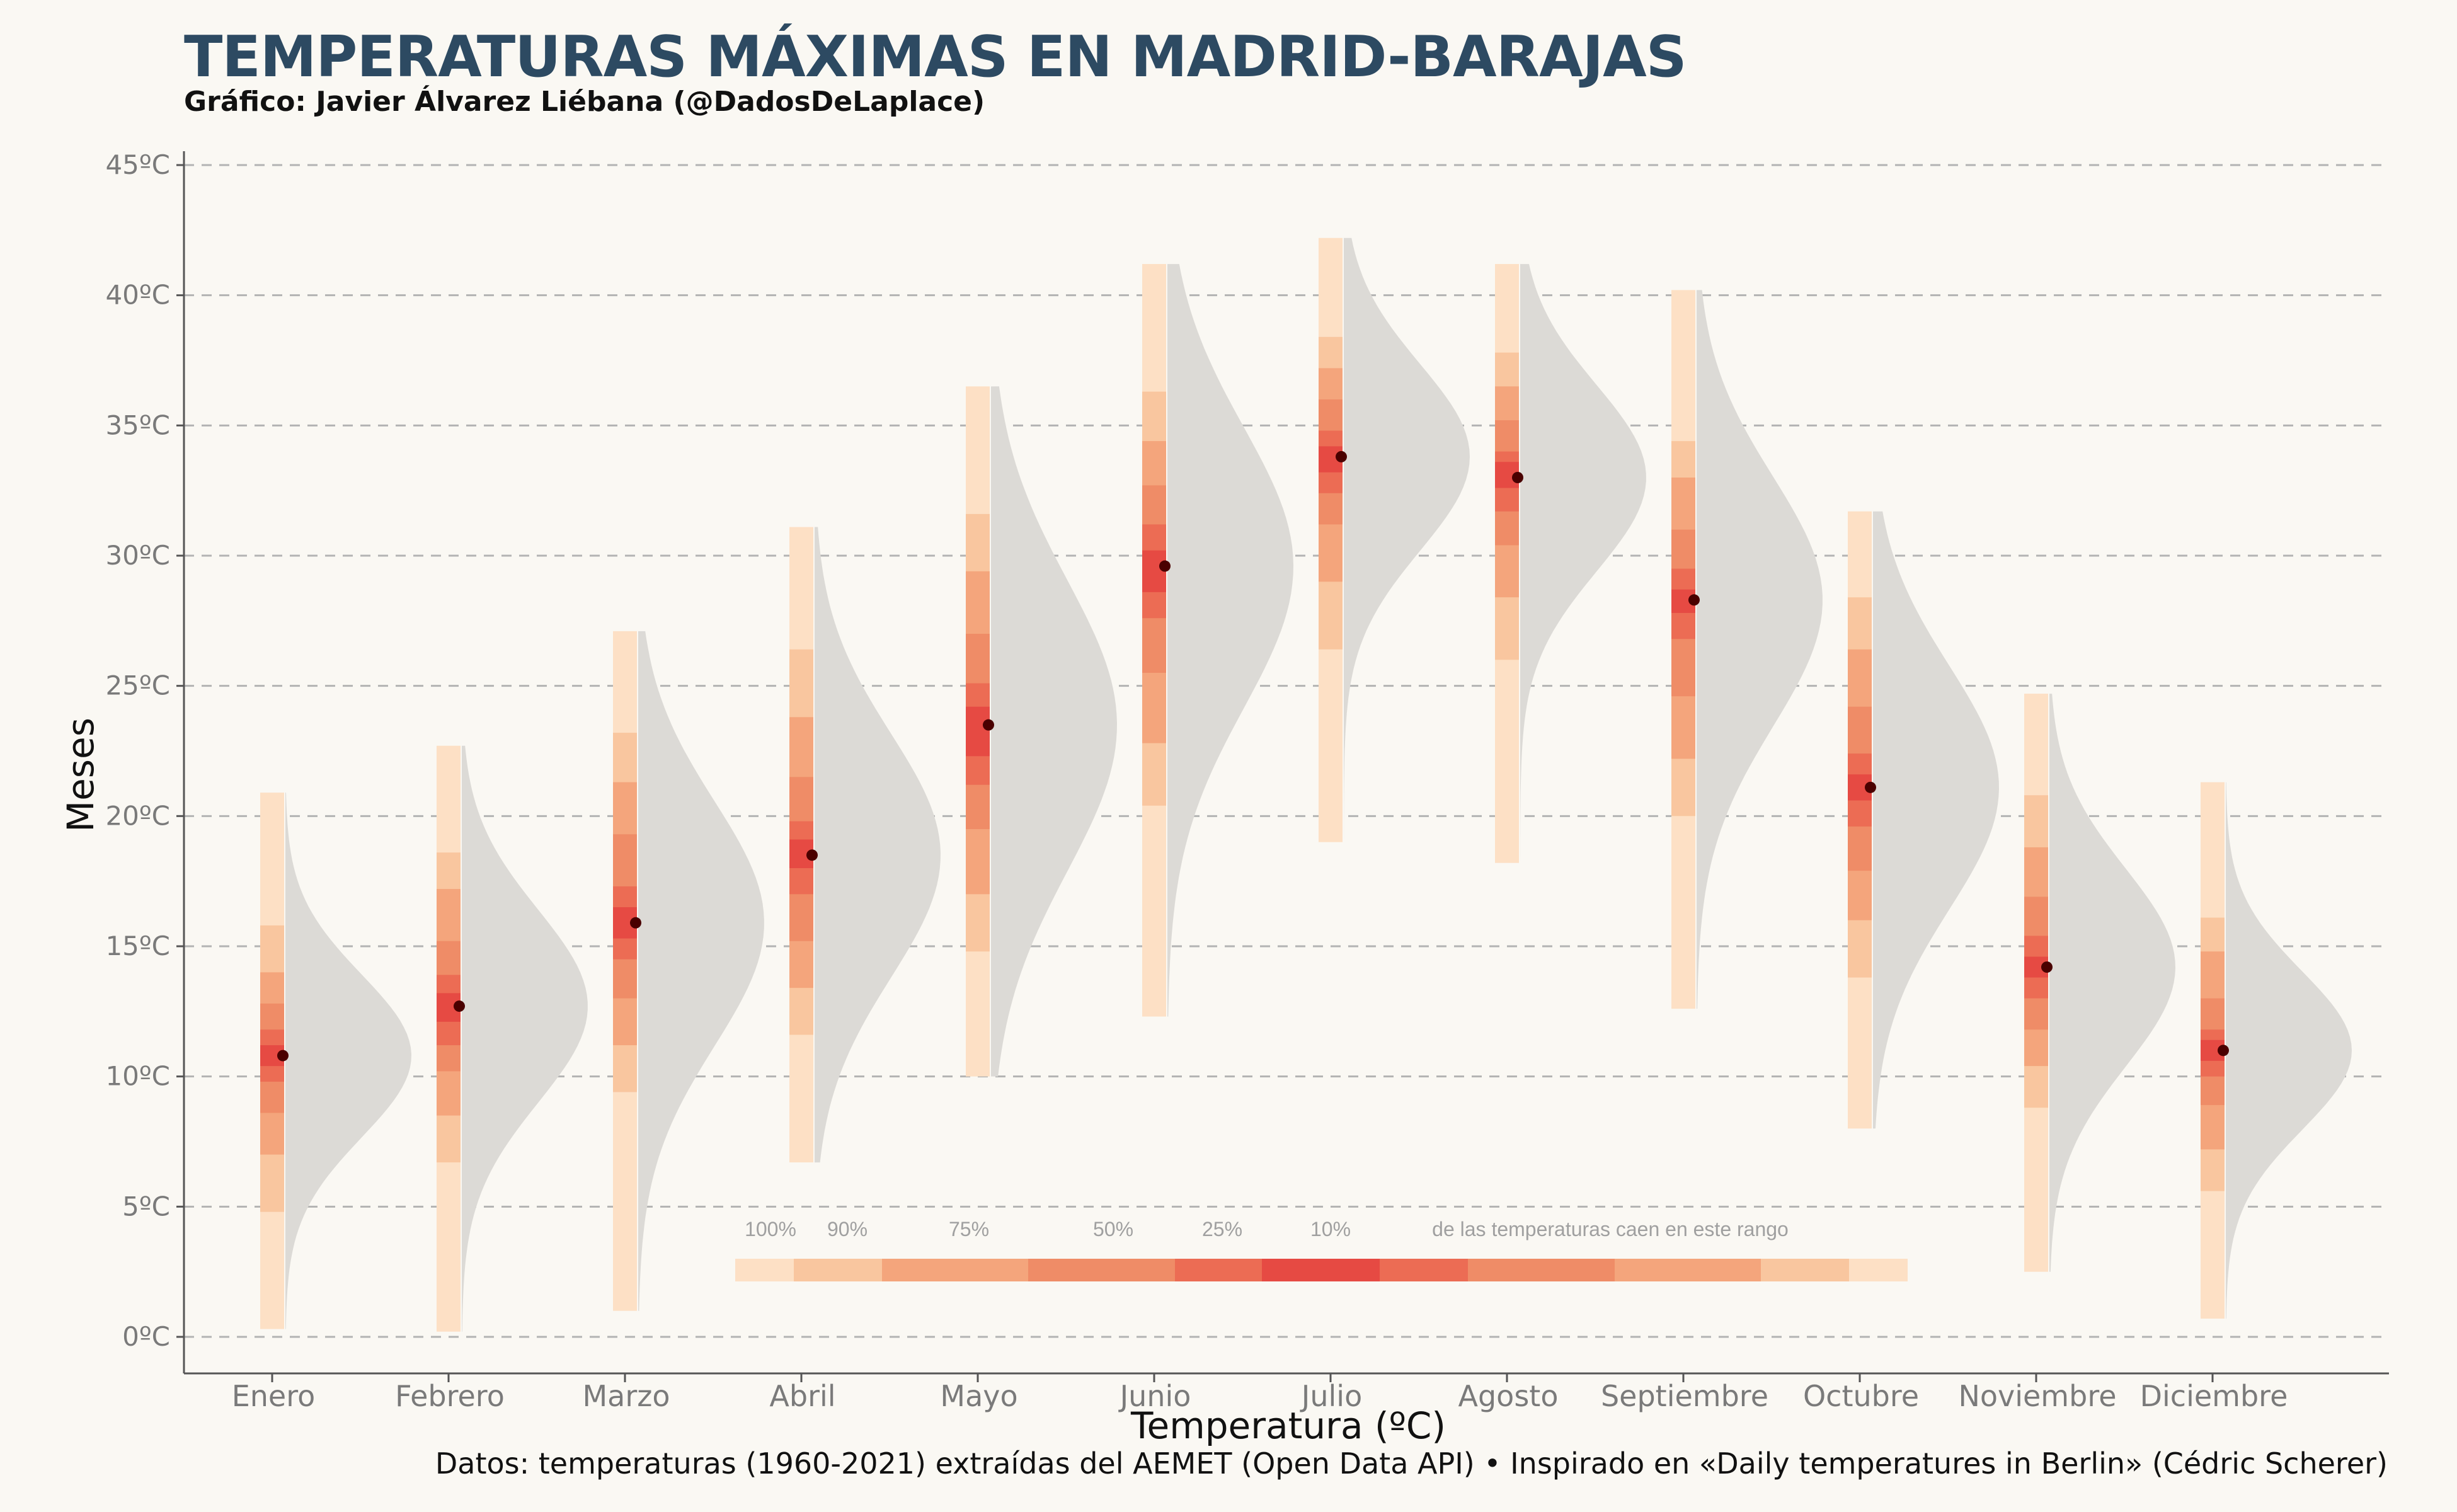 The image size is (2457, 1512). Describe the element at coordinates (137, 425) in the screenshot. I see `y-tick-label: 35ºC` at that location.